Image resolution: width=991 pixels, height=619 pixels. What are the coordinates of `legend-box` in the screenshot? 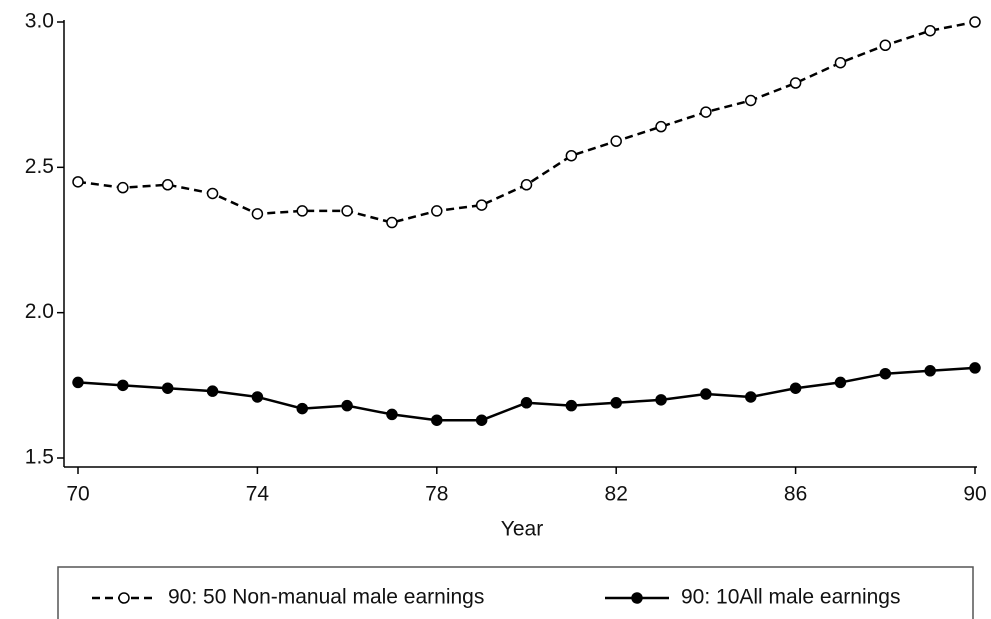 It's located at (515, 592).